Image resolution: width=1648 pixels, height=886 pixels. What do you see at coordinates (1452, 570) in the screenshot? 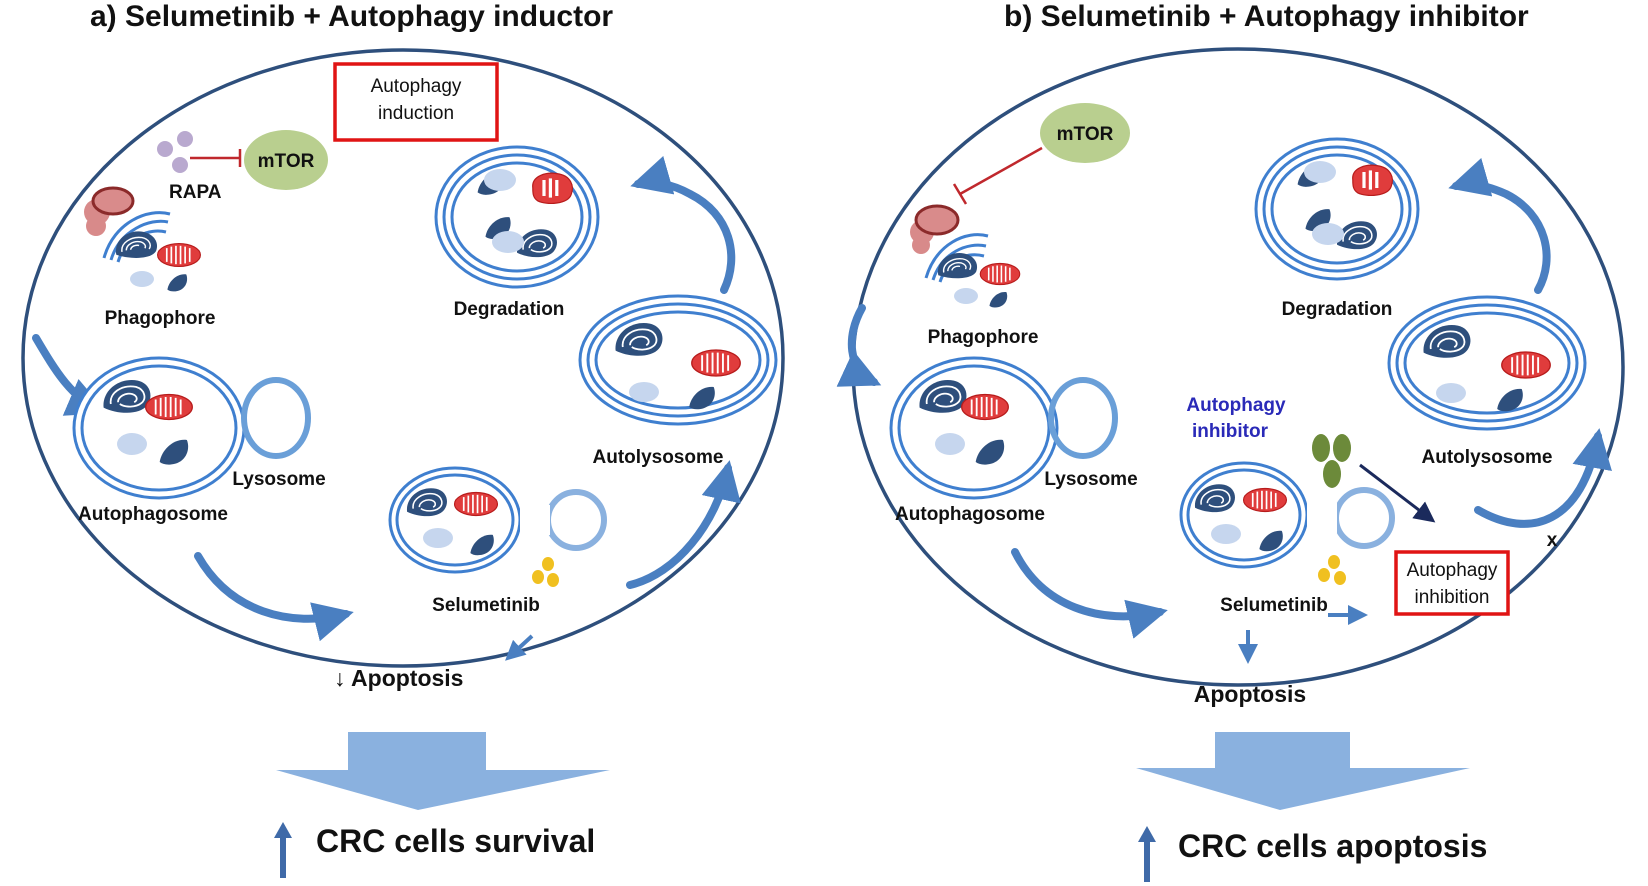
I see `panel-b-box-line1: Autophagy` at bounding box center [1452, 570].